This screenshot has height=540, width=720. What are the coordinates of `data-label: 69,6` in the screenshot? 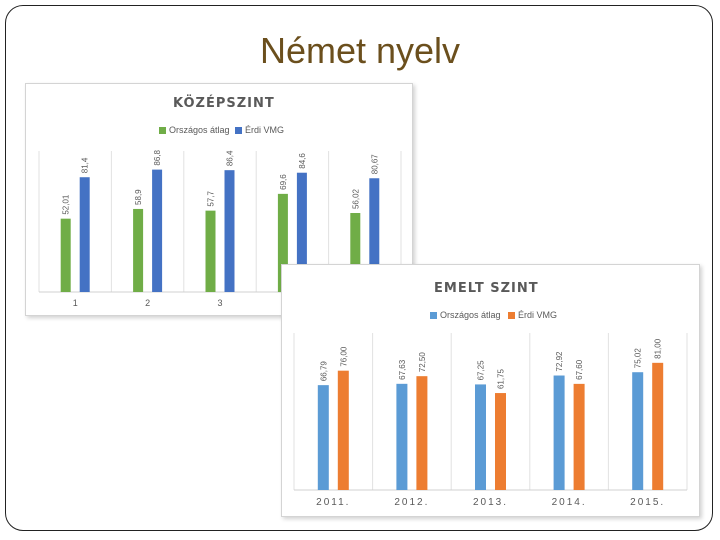 It's located at (283, 182).